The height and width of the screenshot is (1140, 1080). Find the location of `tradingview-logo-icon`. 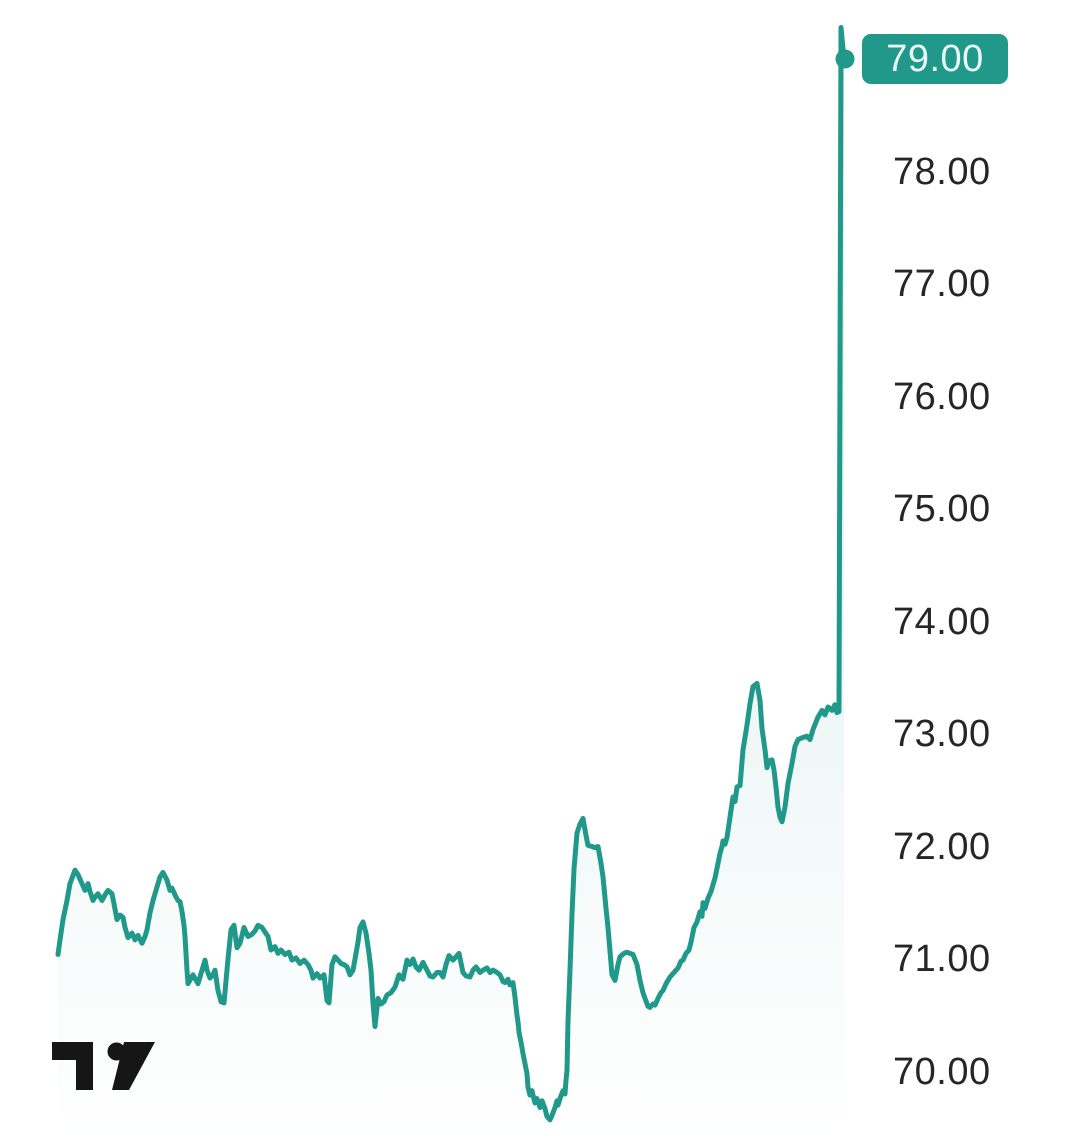

tradingview-logo-icon is located at coordinates (103, 1066).